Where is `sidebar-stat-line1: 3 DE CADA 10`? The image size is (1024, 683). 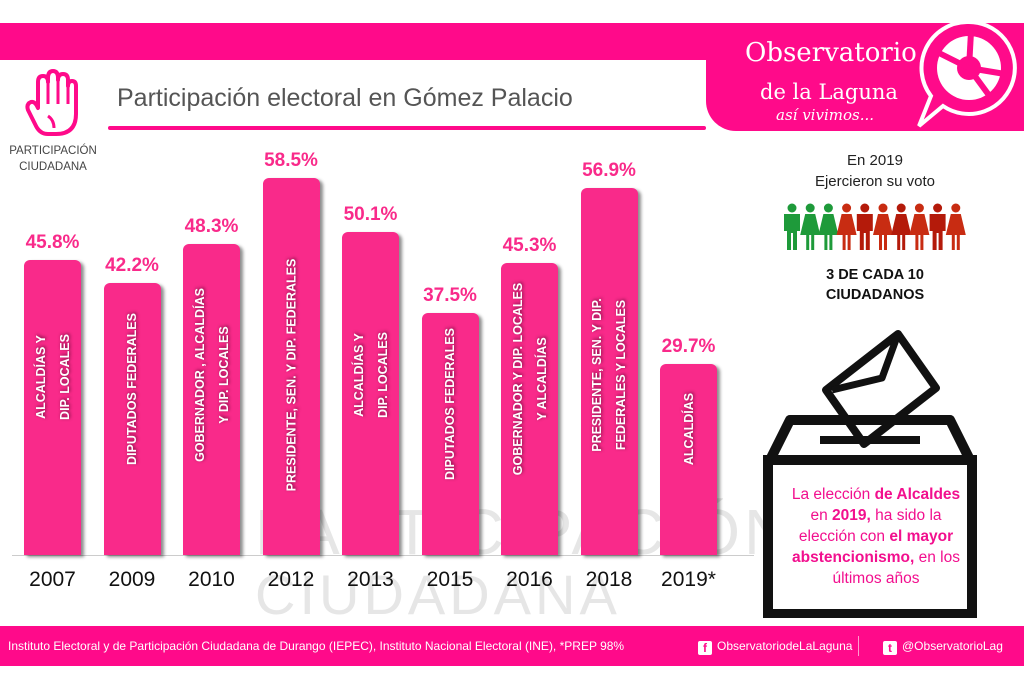
sidebar-stat-line1: 3 DE CADA 10 is located at coordinates (875, 275).